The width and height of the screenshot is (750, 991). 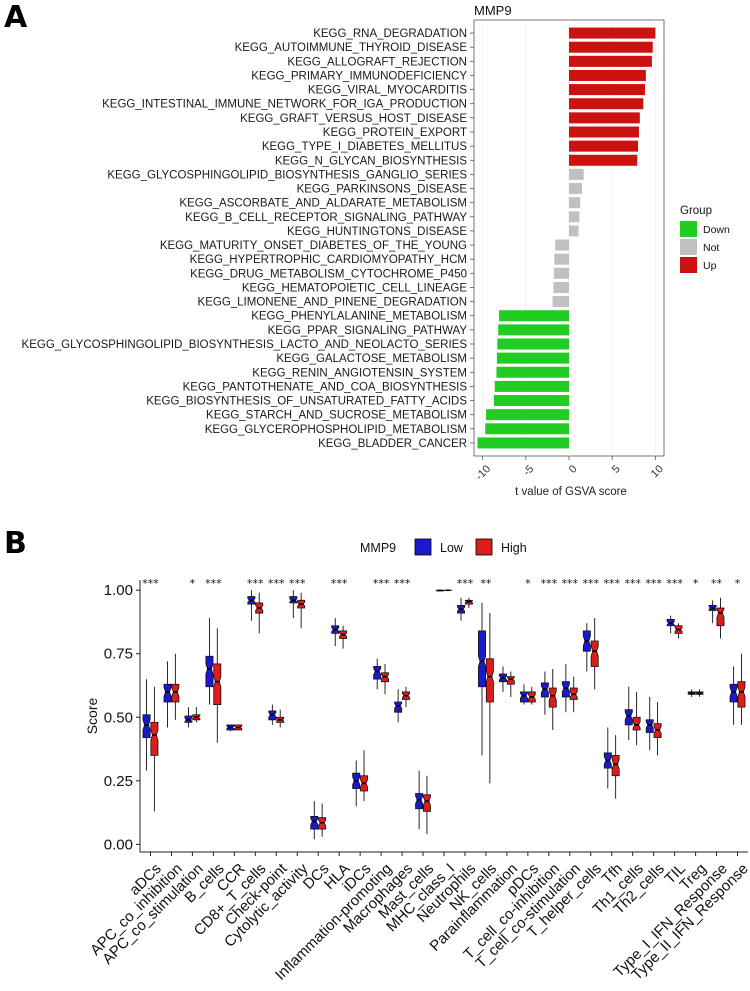 I want to click on category-label-kegg-graft-versus-host-disease: KEGG_GRAFT_VERSUS_HOST_DISEASE, so click(x=353, y=119).